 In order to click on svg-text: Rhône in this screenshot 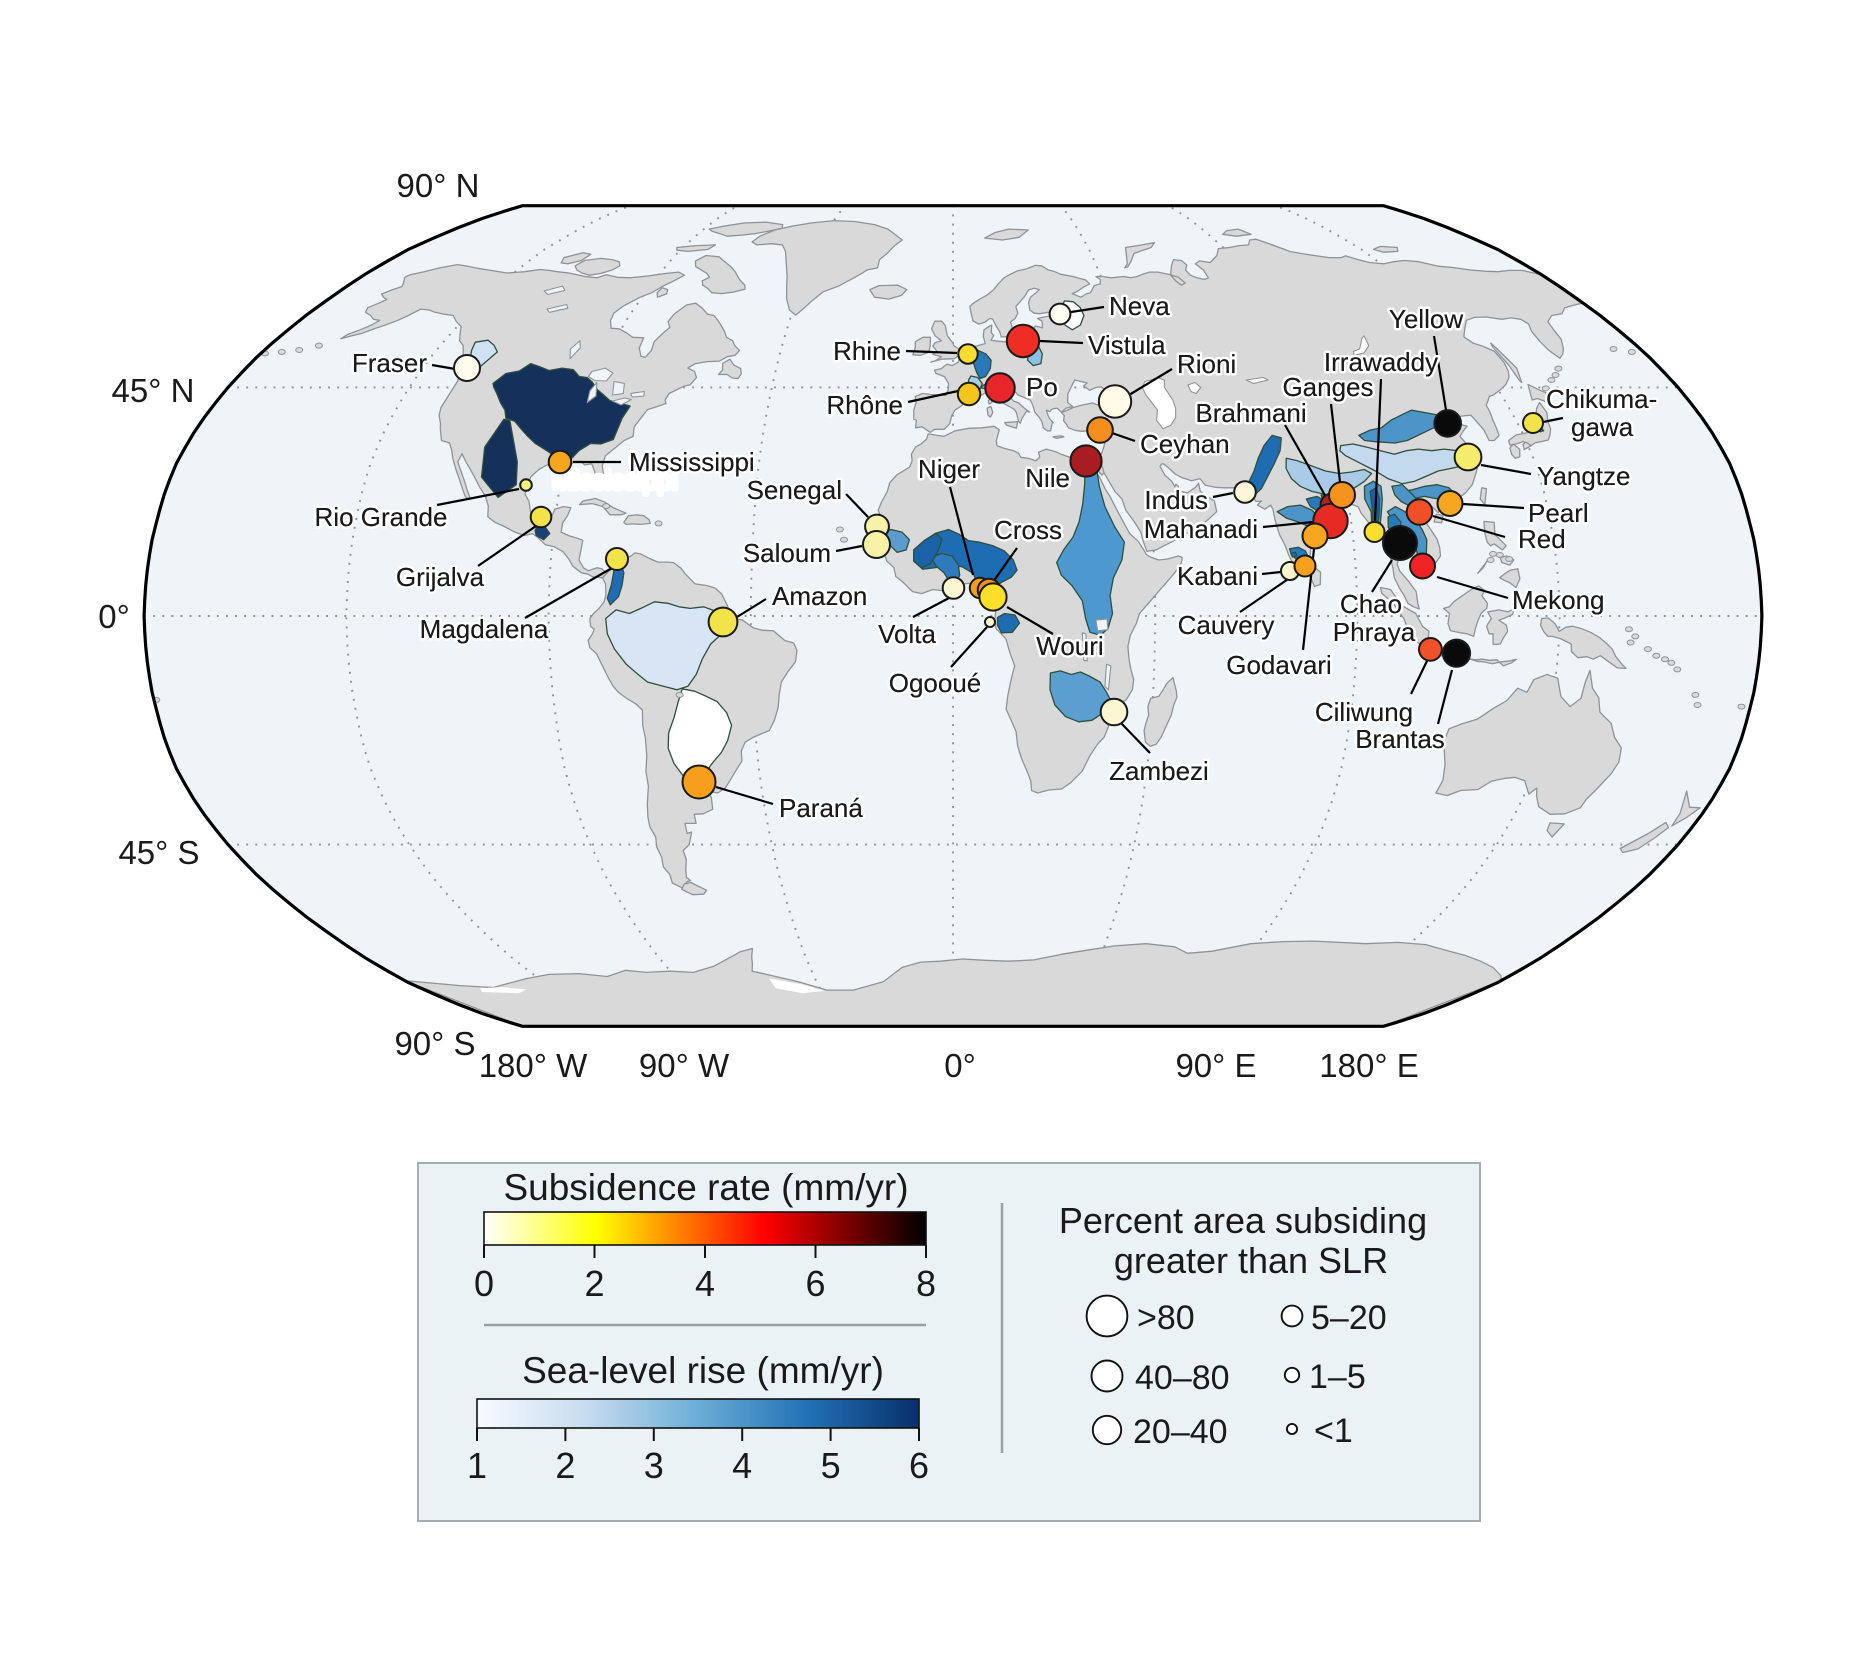, I will do `click(864, 405)`.